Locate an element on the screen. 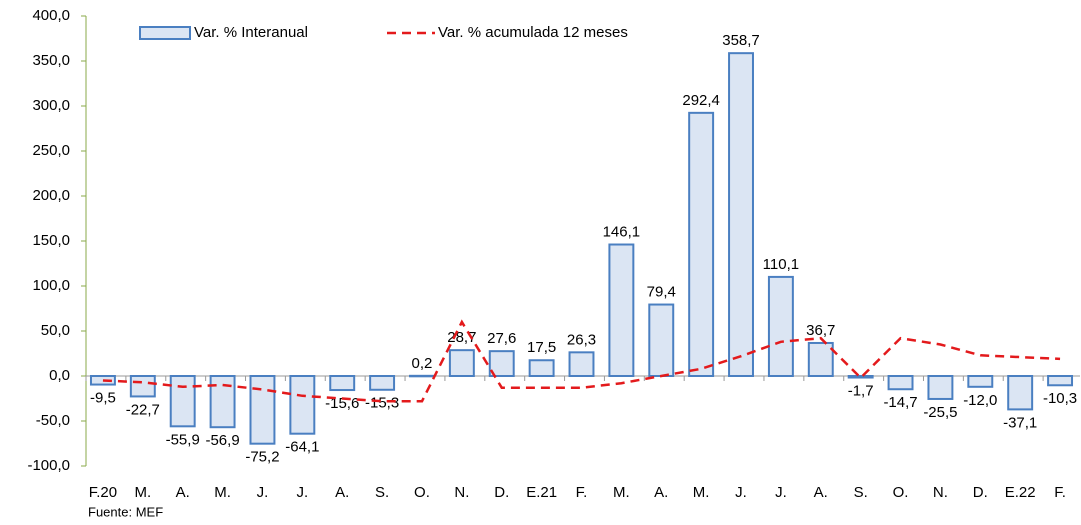 This screenshot has height=525, width=1081. x-tick-label: F.20 is located at coordinates (103, 492).